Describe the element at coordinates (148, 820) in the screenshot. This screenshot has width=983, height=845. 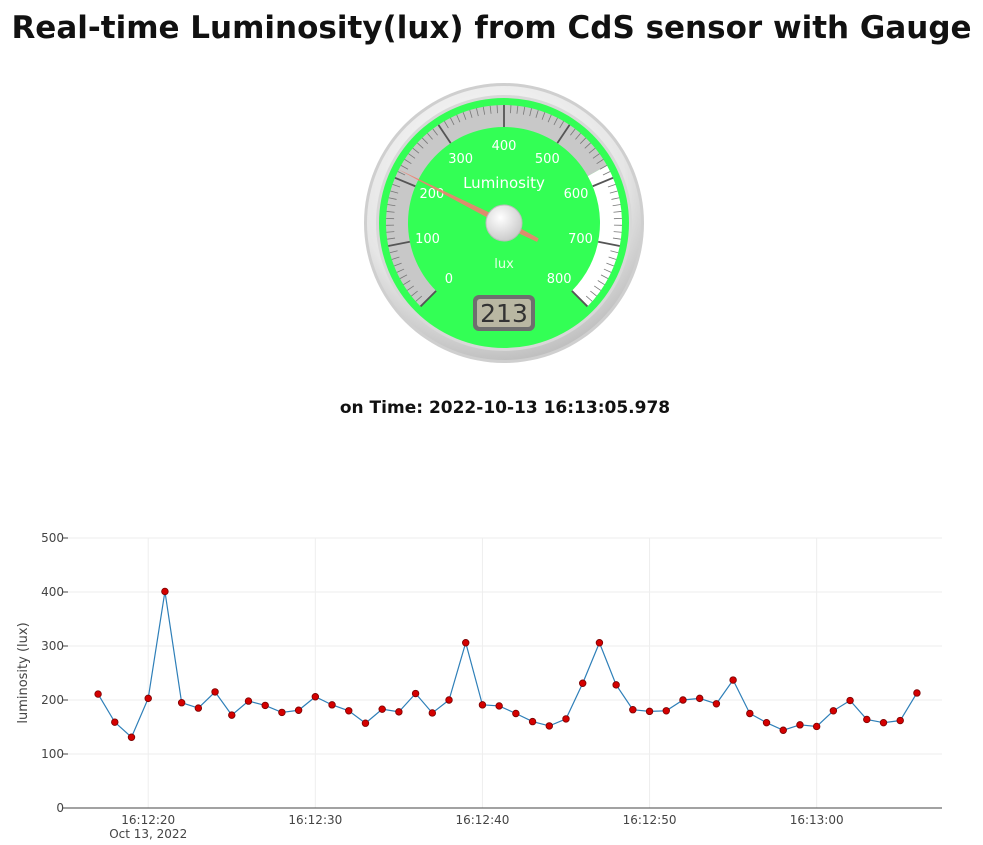
I see `x-tick-label: 16:12:20` at that location.